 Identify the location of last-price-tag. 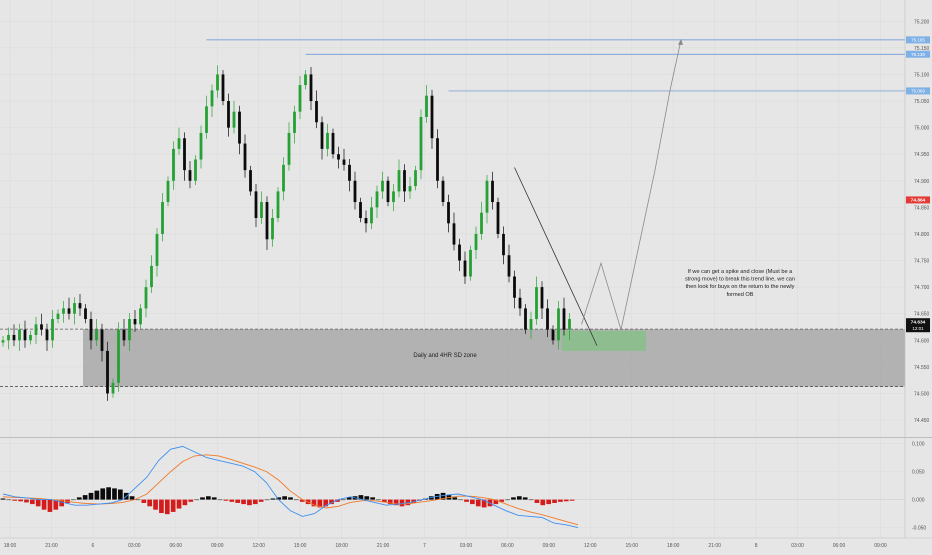
(918, 325).